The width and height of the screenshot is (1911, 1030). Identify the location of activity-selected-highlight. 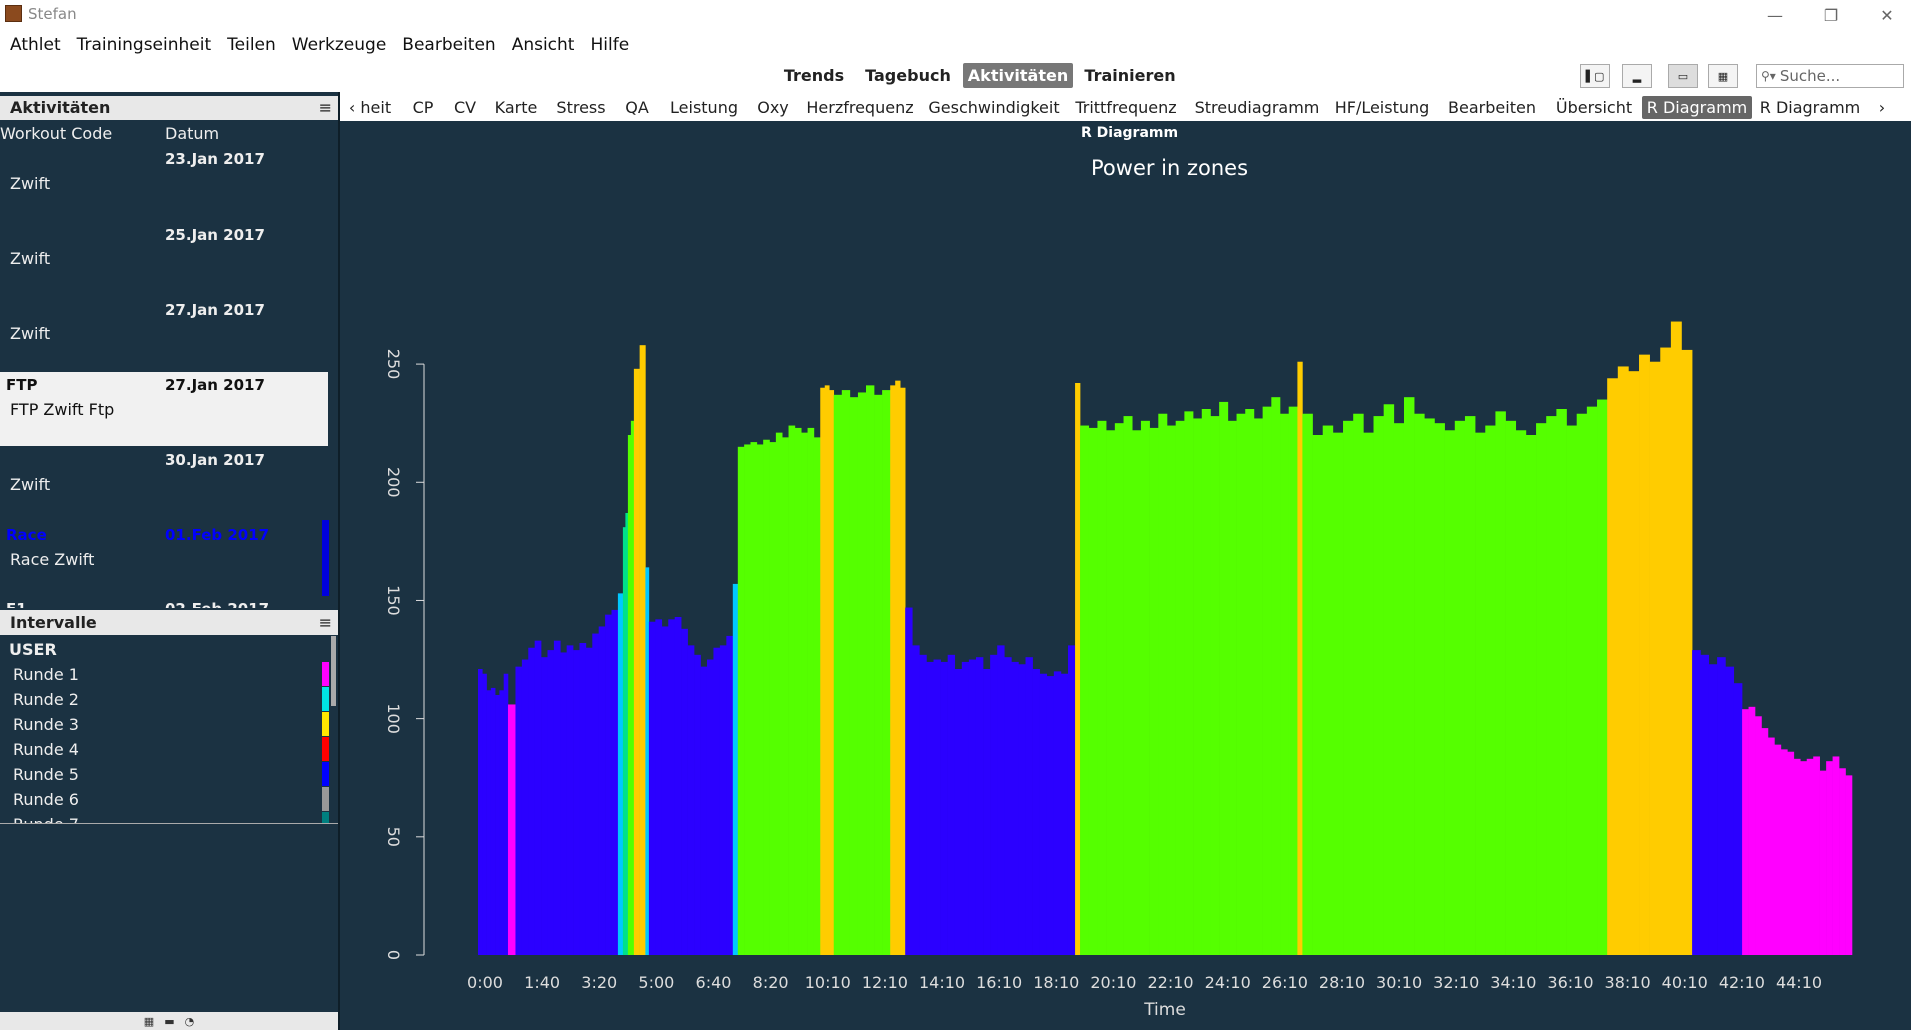
(164, 409).